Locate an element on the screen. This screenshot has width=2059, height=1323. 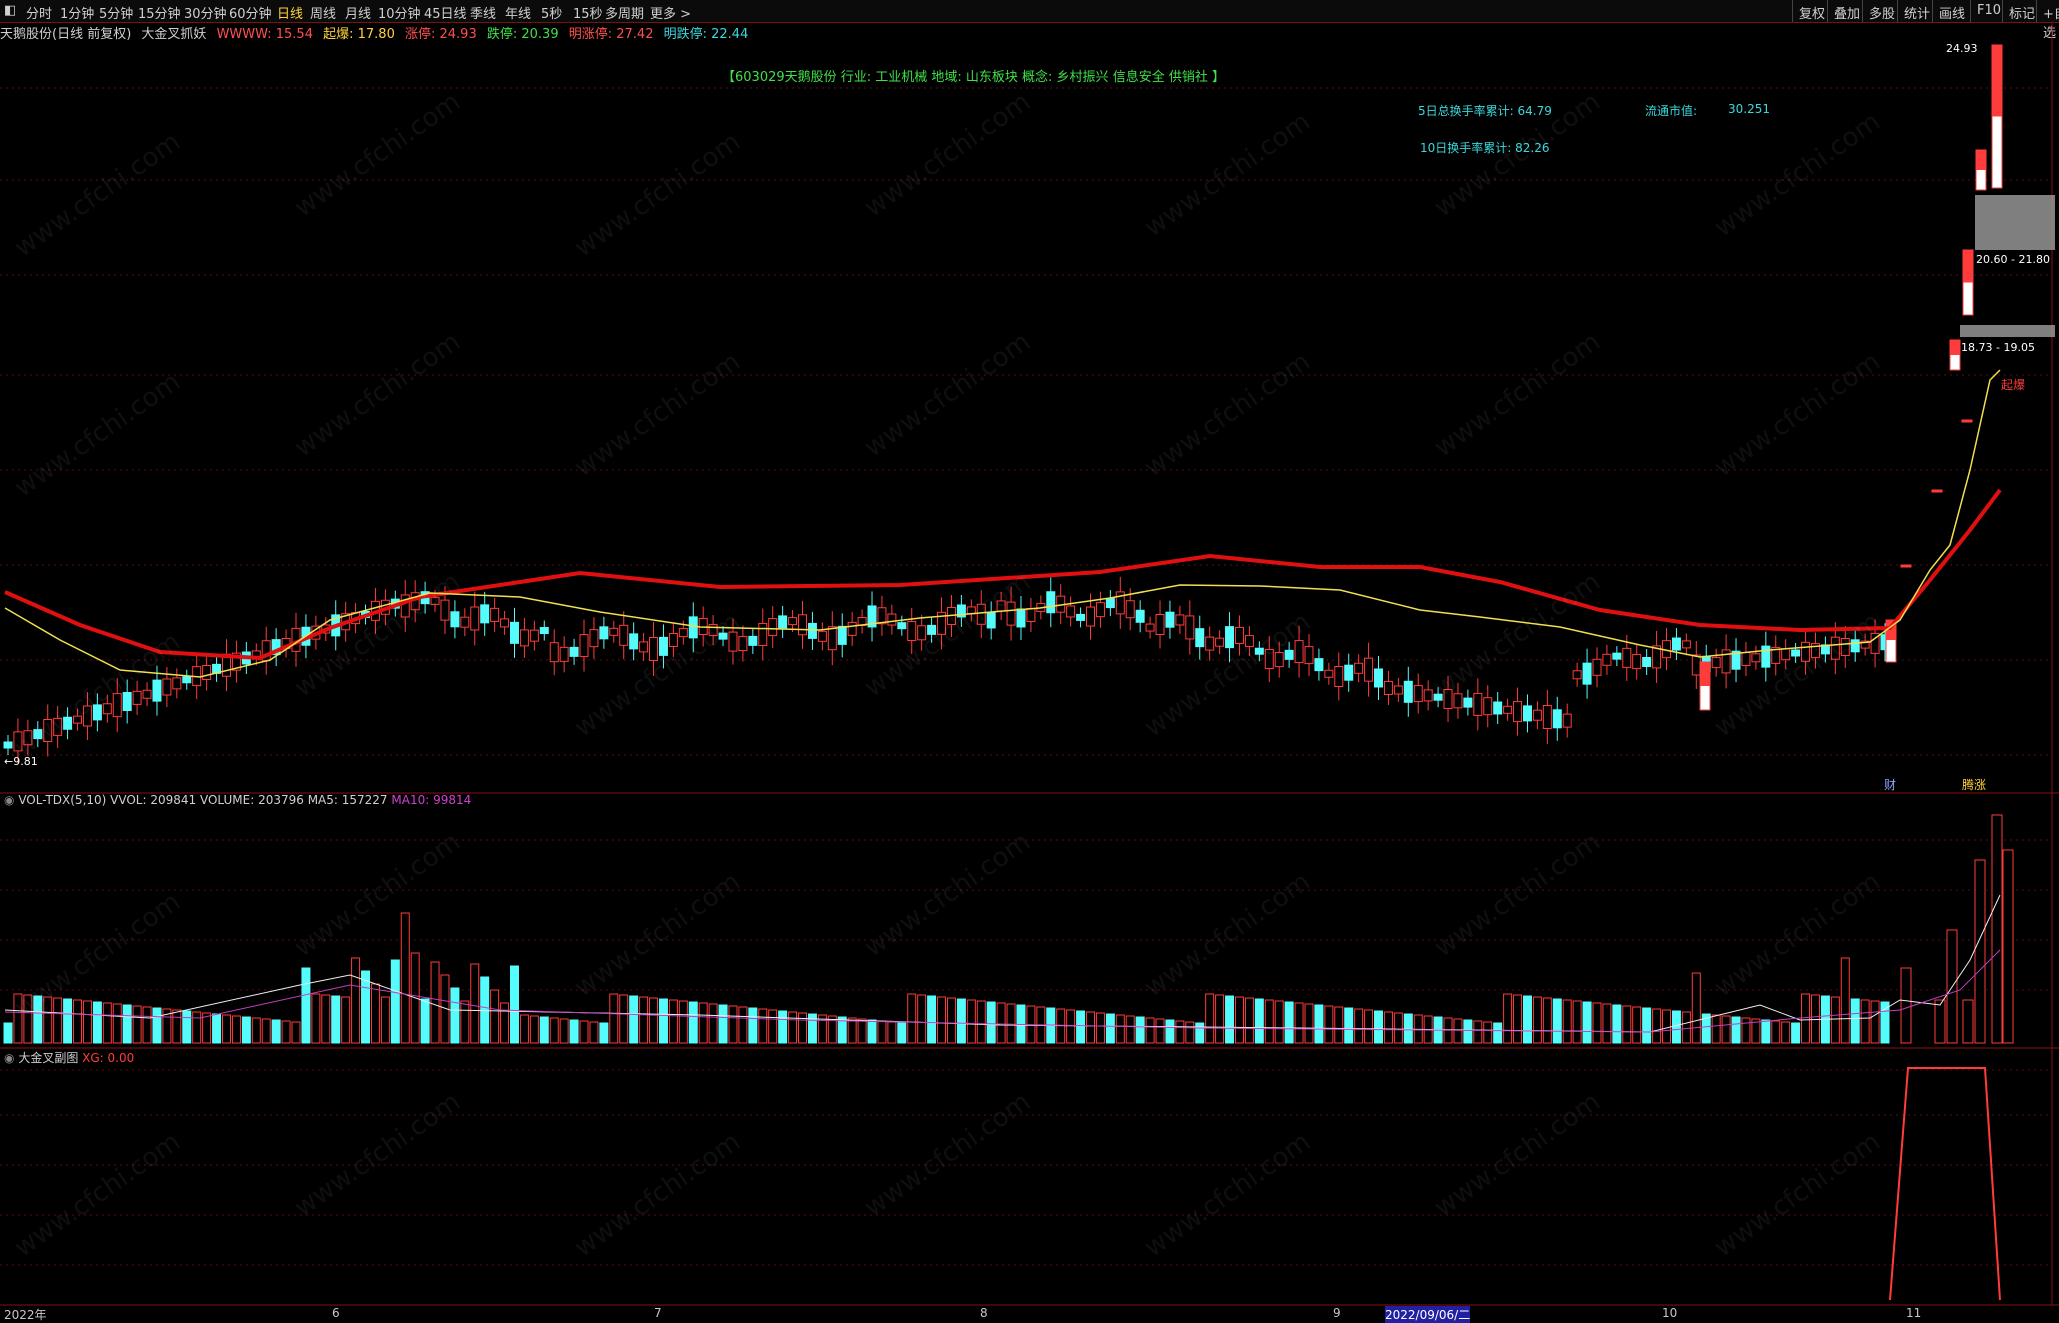
x-axis-label-2: 7 is located at coordinates (658, 1313).